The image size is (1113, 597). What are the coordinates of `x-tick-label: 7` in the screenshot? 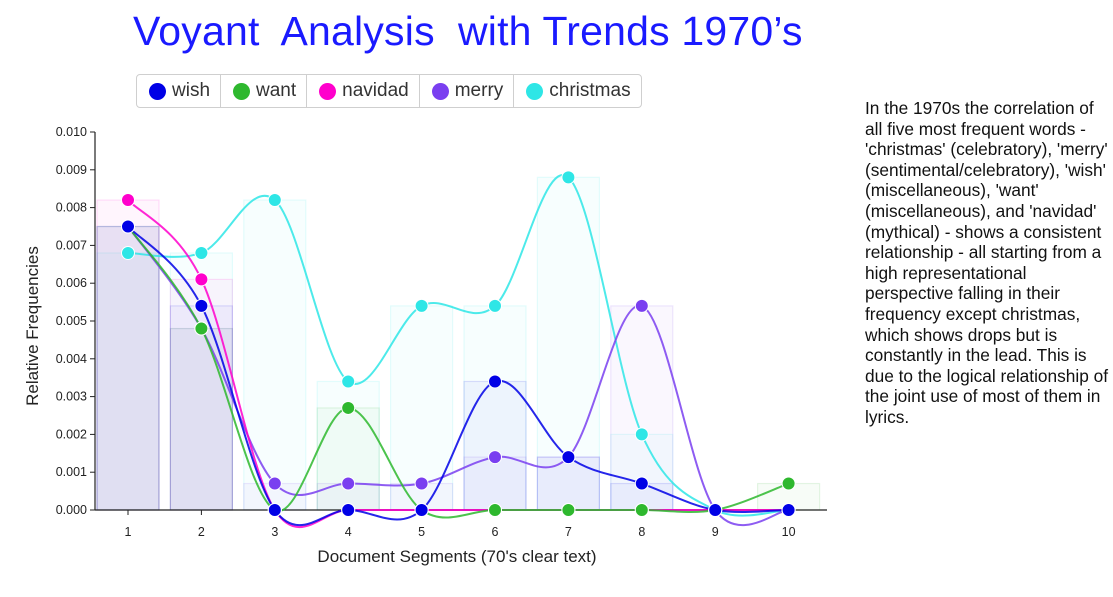 It's located at (568, 532).